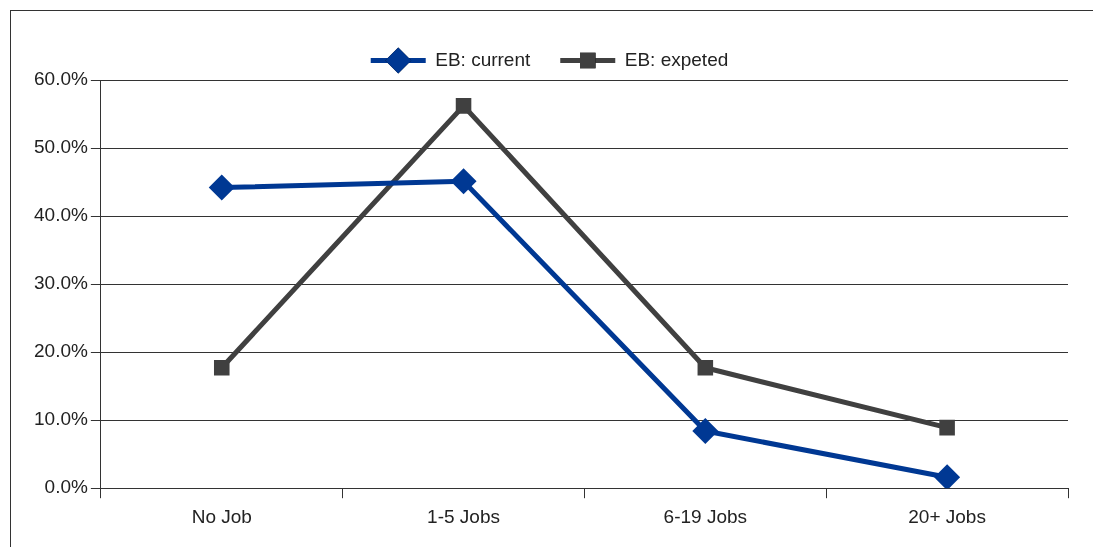 This screenshot has width=1093, height=547. What do you see at coordinates (61, 79) in the screenshot?
I see `y-tick-label: 60.0%` at bounding box center [61, 79].